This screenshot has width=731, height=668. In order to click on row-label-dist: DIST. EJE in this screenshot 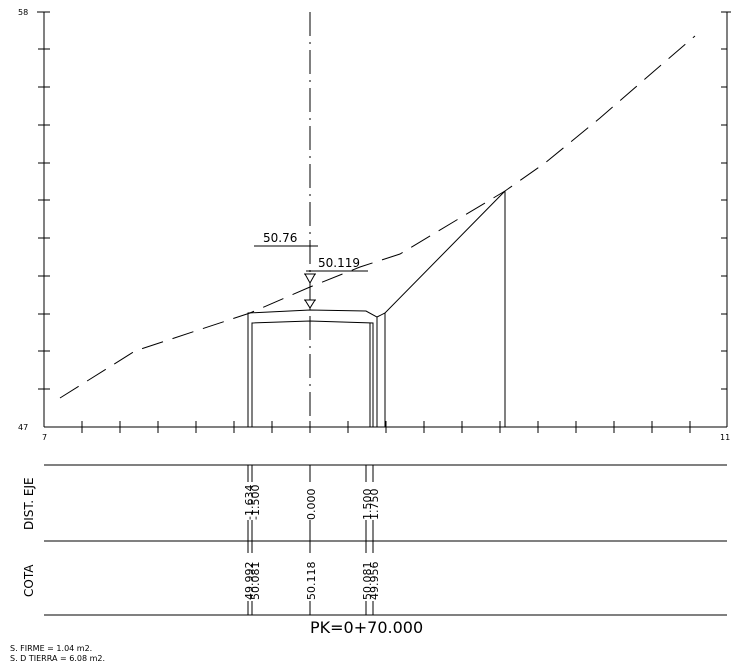, I will do `click(29, 503)`.